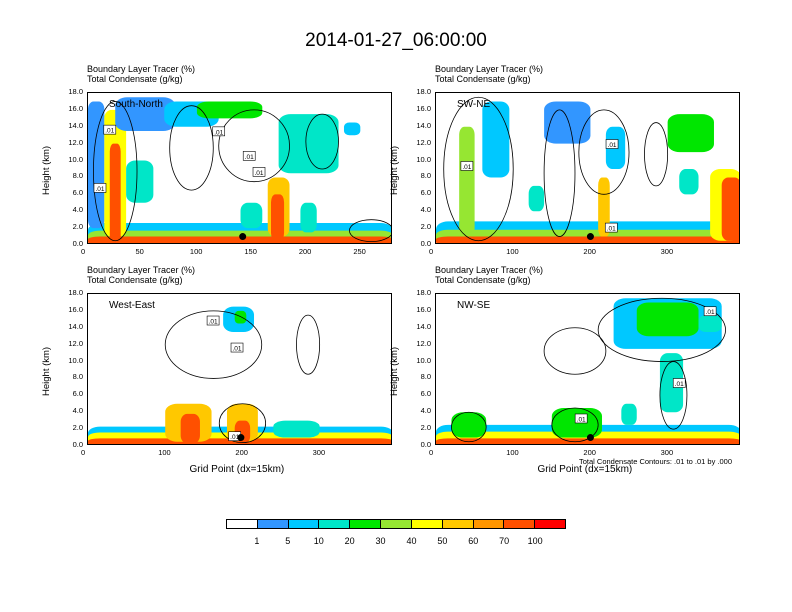 The width and height of the screenshot is (792, 612). I want to click on y-tick-label: 18.0, so click(423, 91).